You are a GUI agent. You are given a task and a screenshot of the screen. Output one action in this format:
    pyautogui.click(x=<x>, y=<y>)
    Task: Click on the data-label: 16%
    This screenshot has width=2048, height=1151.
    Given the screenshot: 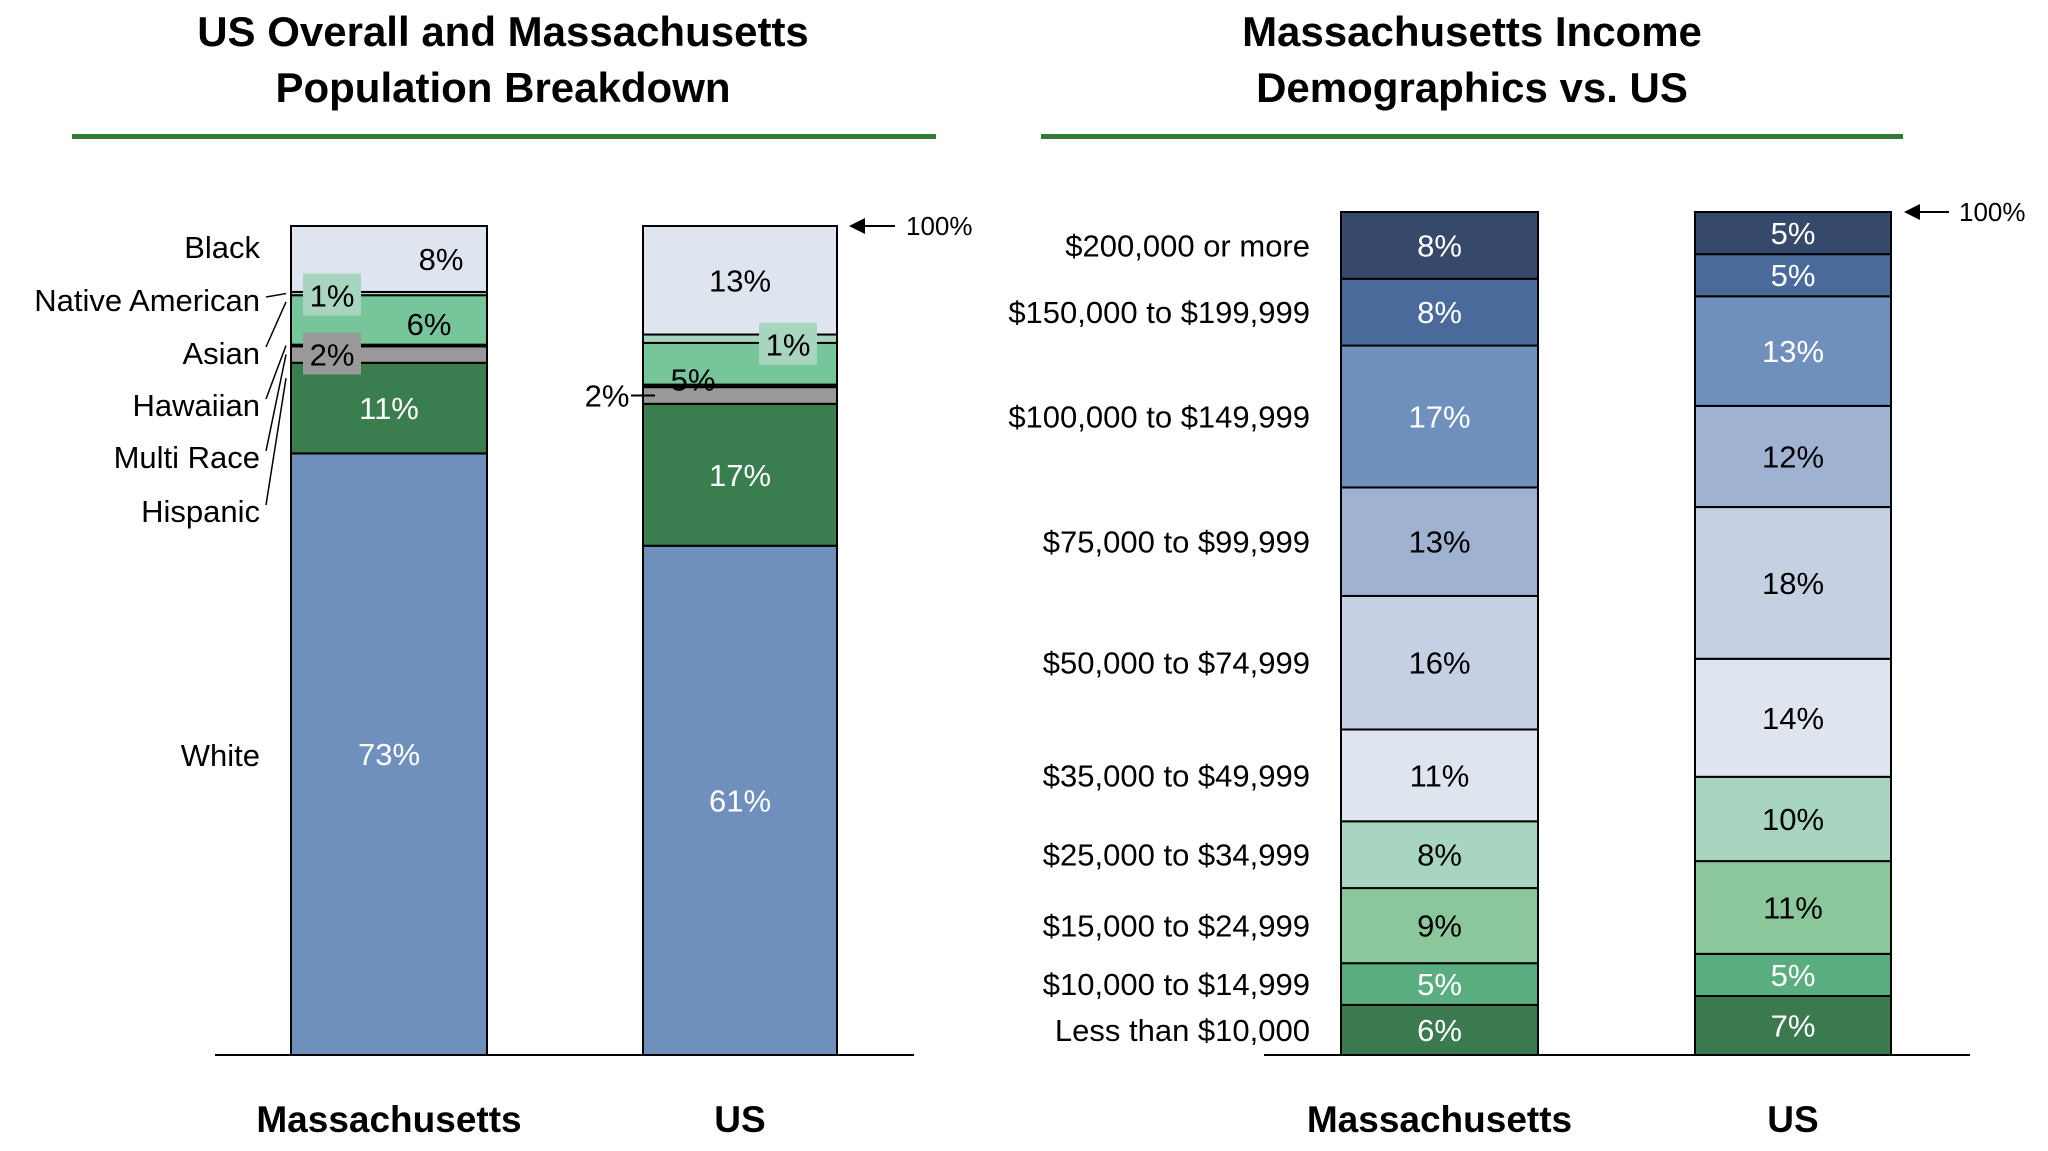 What is the action you would take?
    pyautogui.click(x=1439, y=663)
    